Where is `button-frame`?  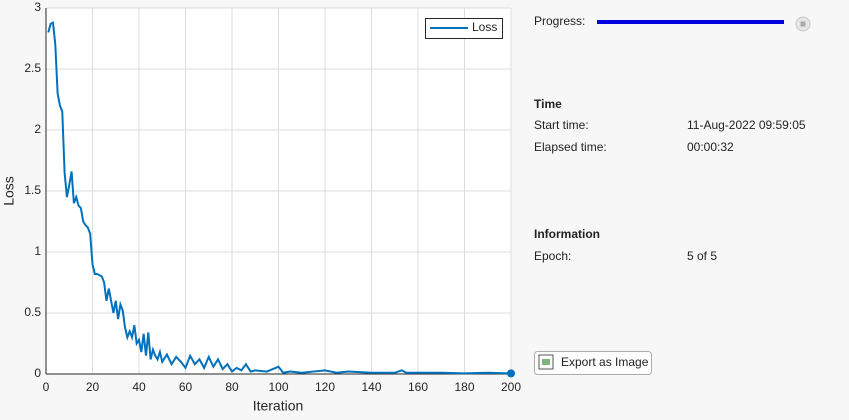 button-frame is located at coordinates (593, 363).